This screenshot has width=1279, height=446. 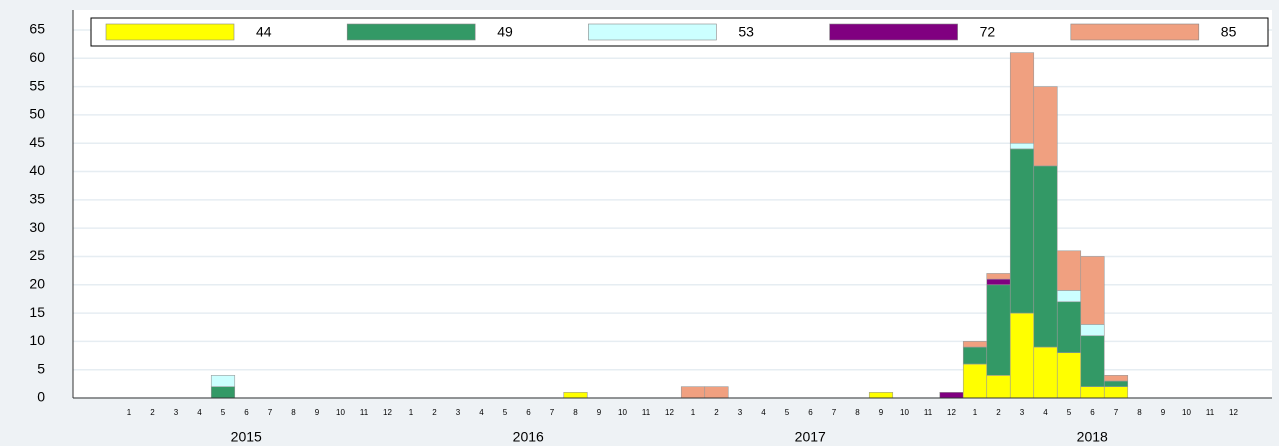 What do you see at coordinates (37, 312) in the screenshot?
I see `y-tick-label: 15` at bounding box center [37, 312].